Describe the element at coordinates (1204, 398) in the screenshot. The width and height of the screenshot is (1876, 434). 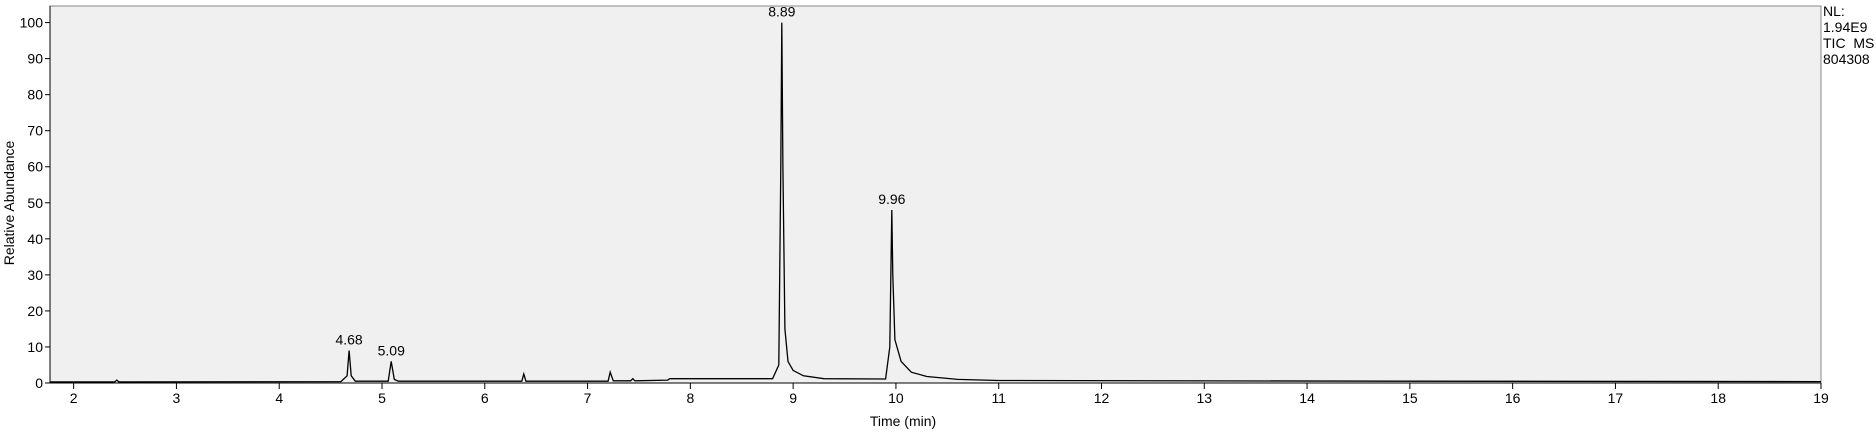
I see `x-tick-label: 13` at that location.